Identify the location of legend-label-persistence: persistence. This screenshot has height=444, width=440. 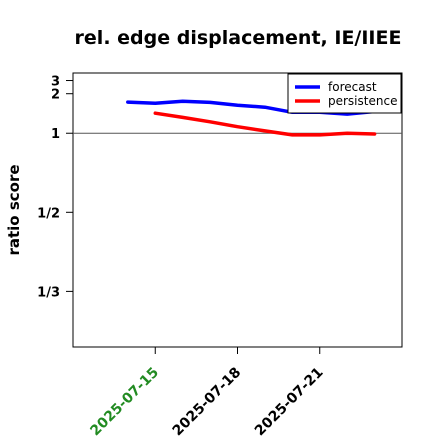
(362, 101).